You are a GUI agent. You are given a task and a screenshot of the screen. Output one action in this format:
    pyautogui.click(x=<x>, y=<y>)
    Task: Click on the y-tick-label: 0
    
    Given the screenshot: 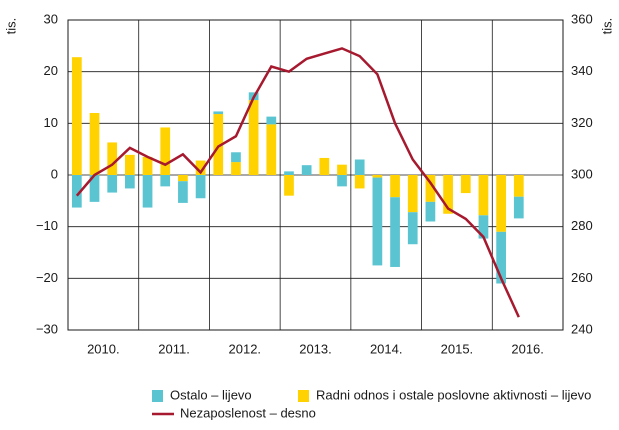 What is the action you would take?
    pyautogui.click(x=54, y=173)
    